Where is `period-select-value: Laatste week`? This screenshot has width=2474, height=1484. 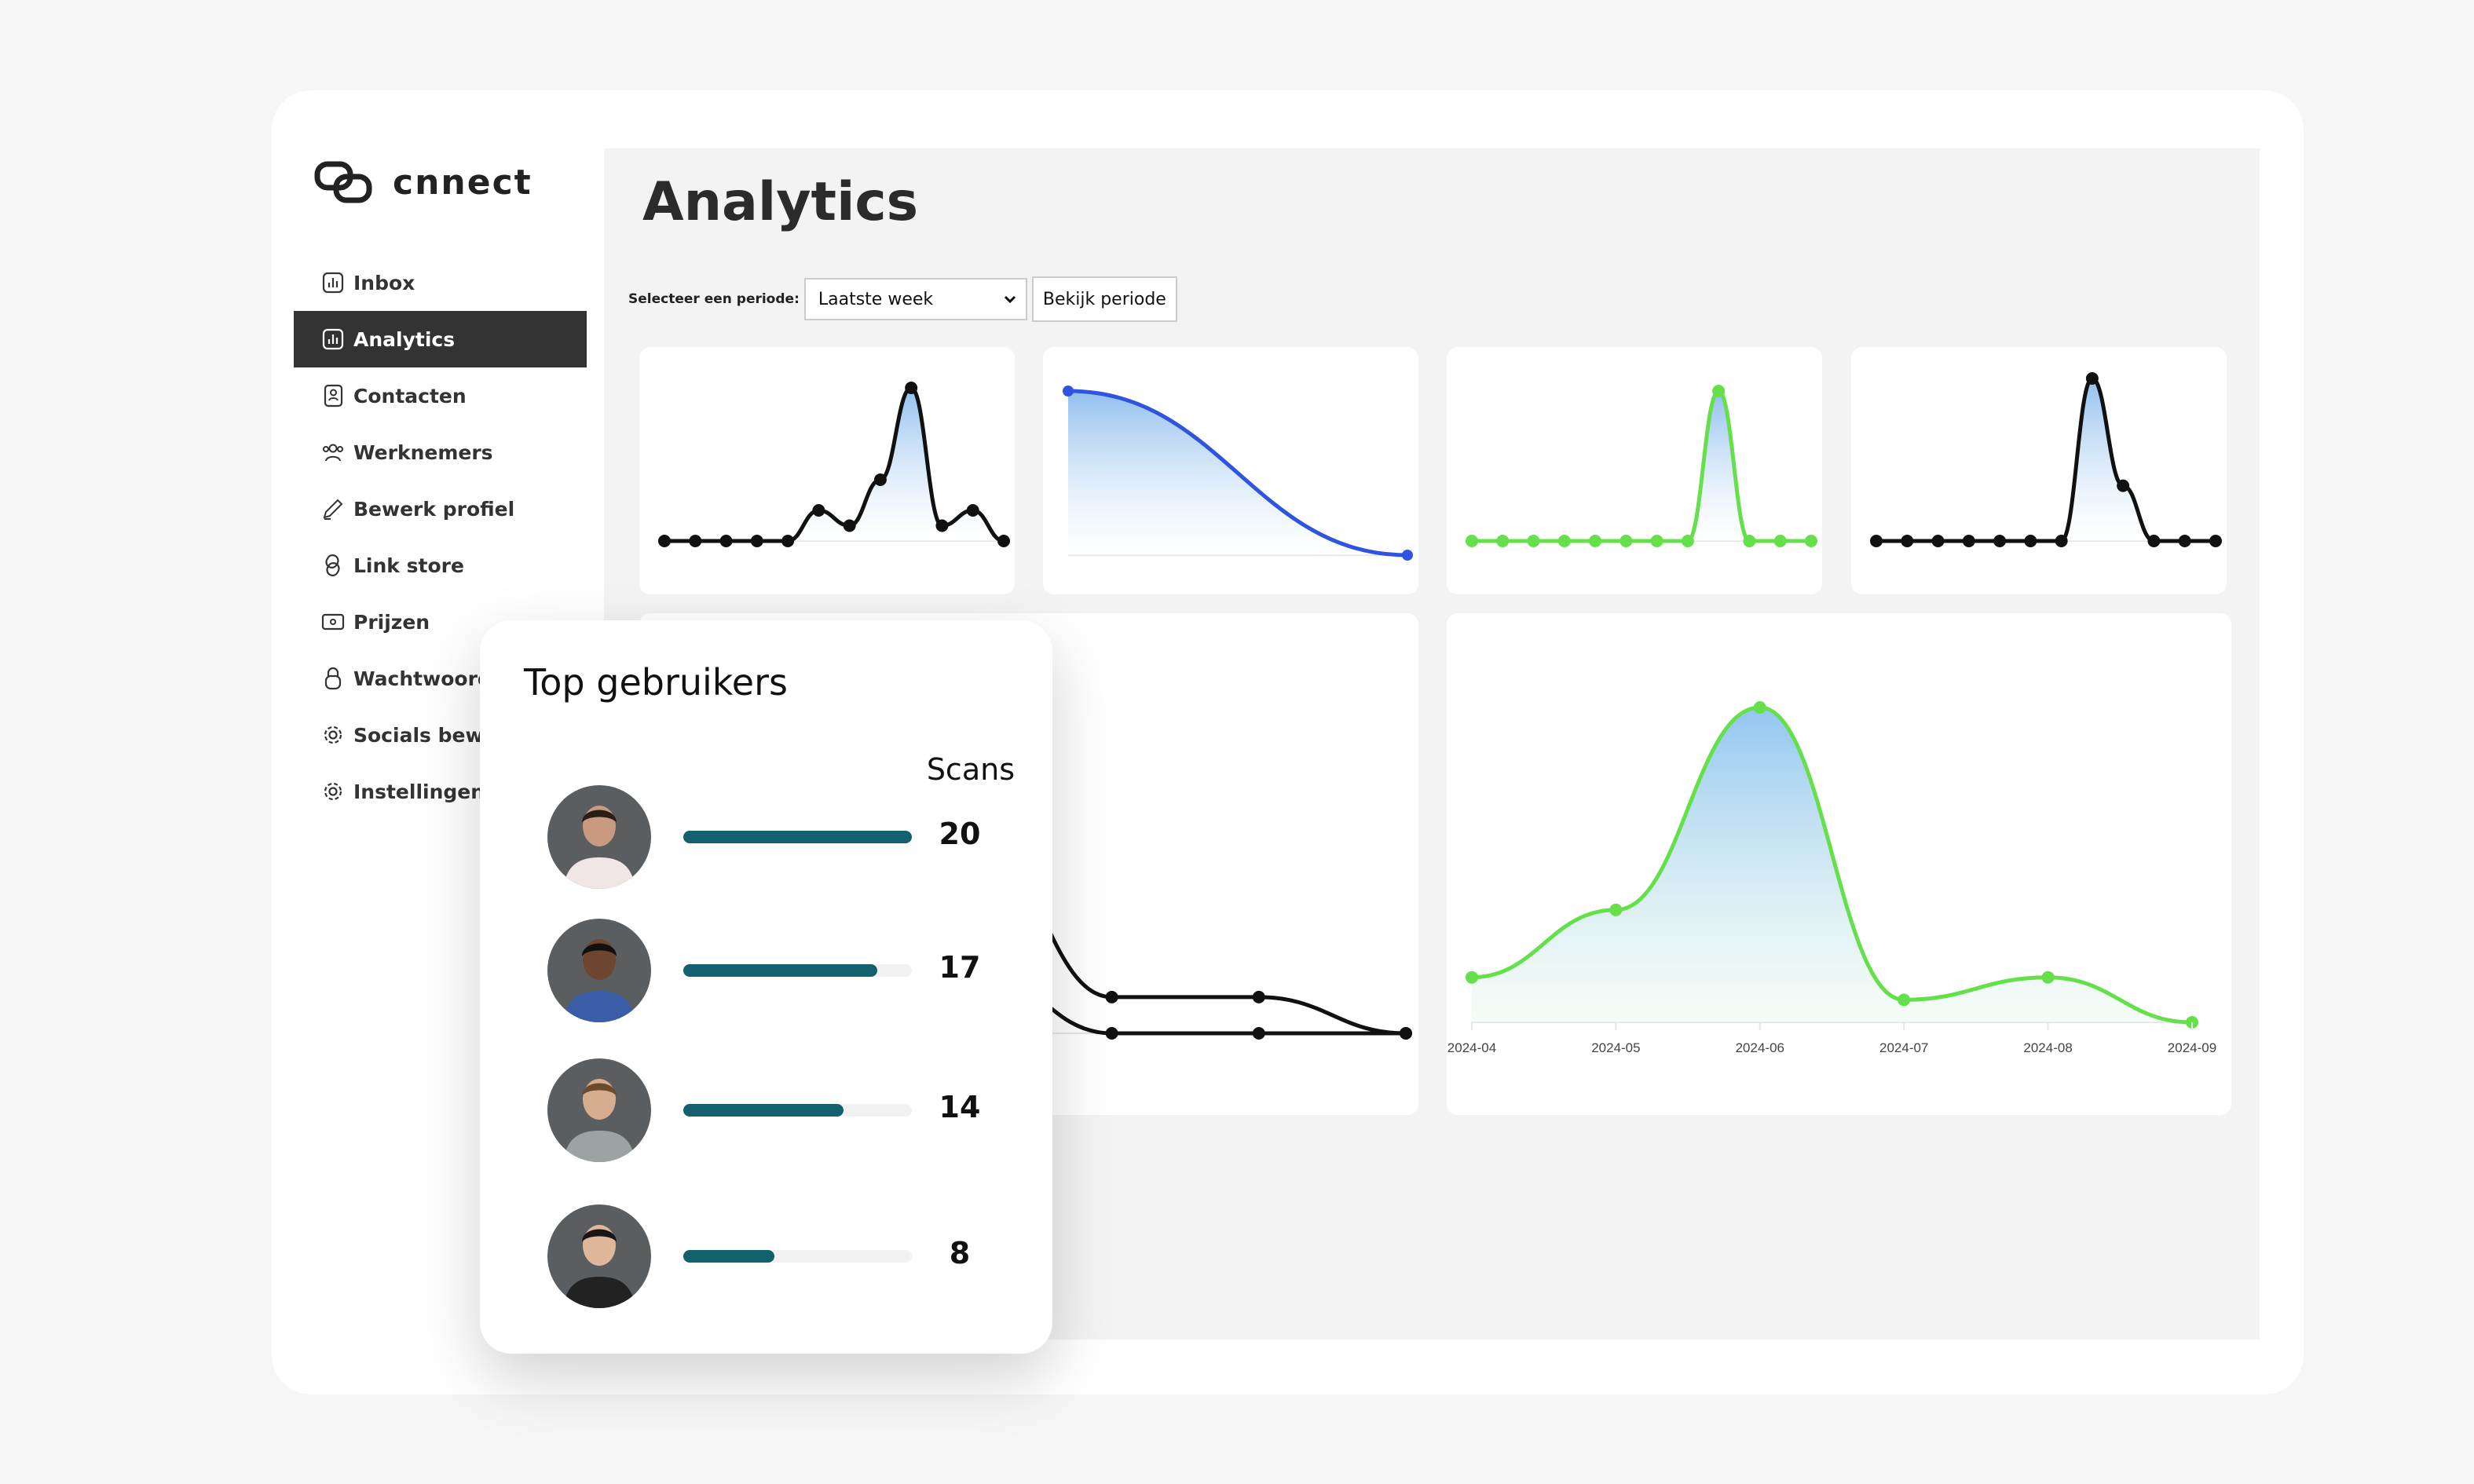 period-select-value: Laatste week is located at coordinates (876, 299).